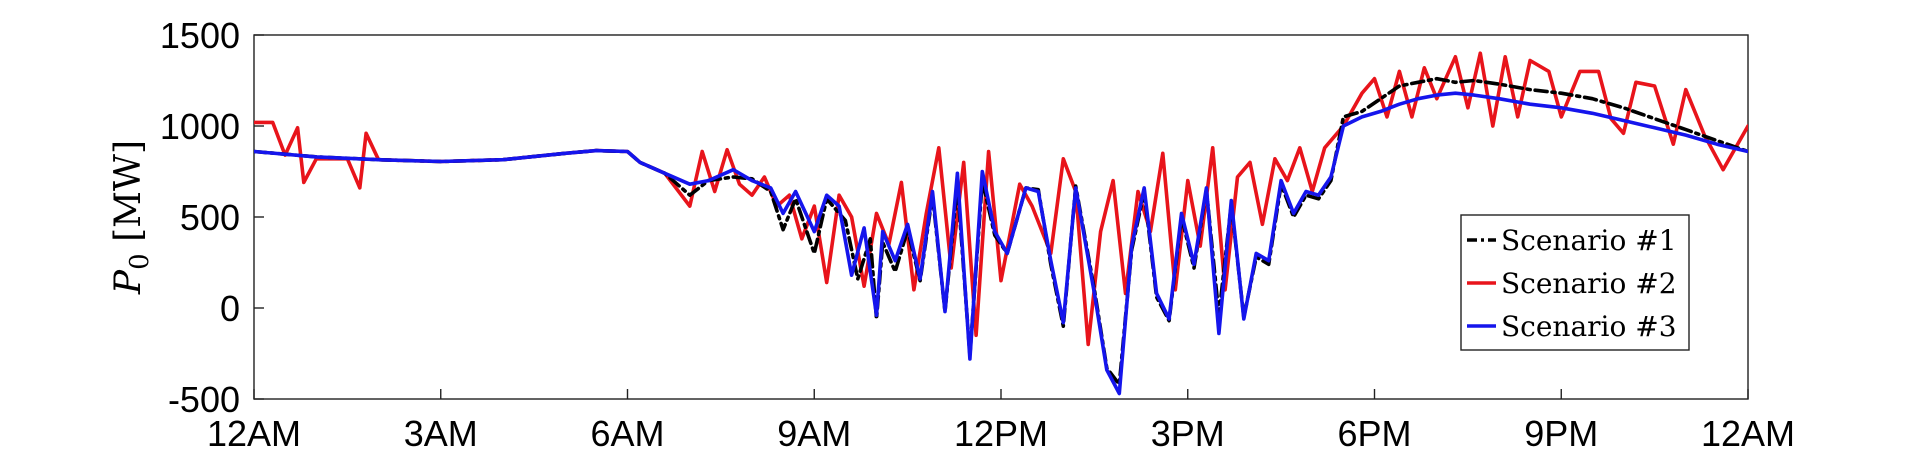 The height and width of the screenshot is (456, 1920). I want to click on x-tick-label: 9PM, so click(1561, 433).